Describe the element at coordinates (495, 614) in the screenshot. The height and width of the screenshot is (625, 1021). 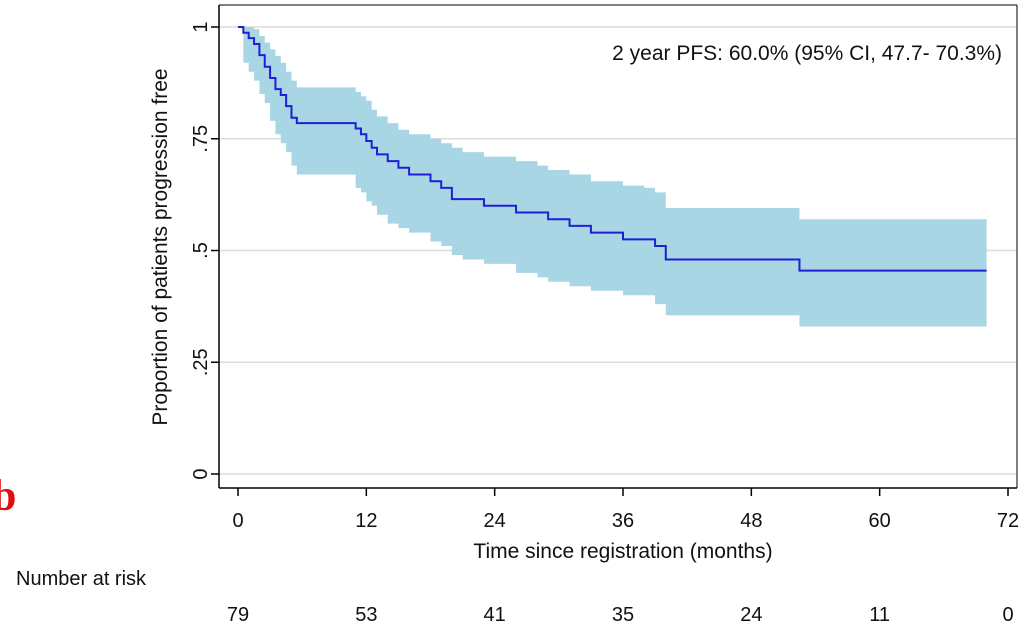
I see `risk-count-2: 41` at that location.